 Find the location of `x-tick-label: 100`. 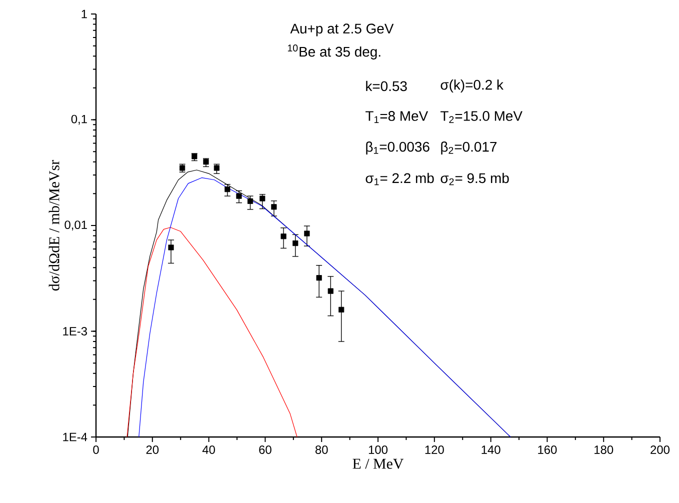

x-tick-label: 100 is located at coordinates (378, 449).